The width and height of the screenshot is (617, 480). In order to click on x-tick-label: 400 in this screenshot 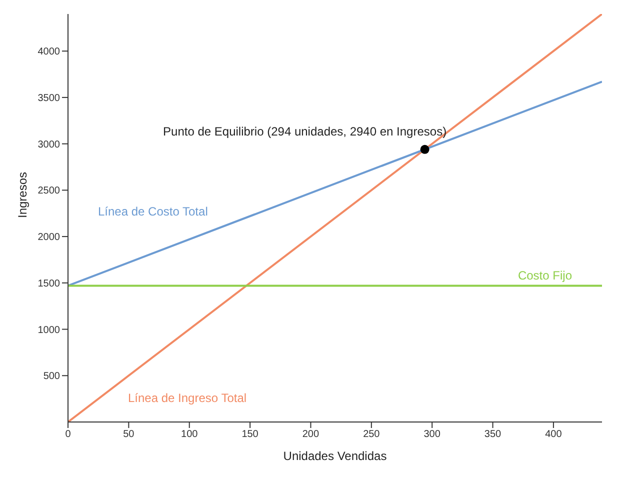, I will do `click(553, 434)`.